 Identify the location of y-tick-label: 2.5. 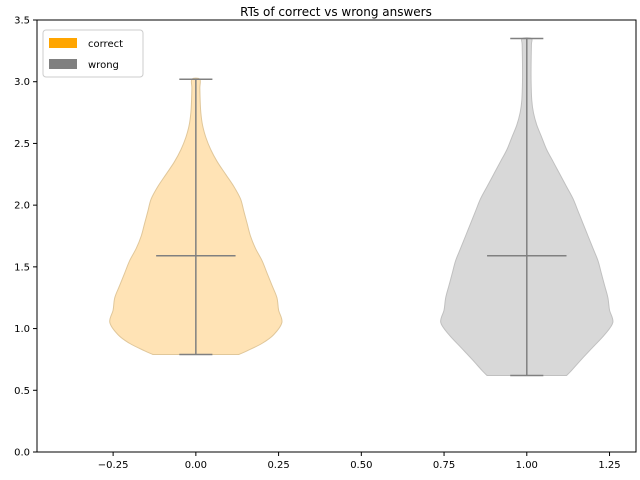
(22, 144).